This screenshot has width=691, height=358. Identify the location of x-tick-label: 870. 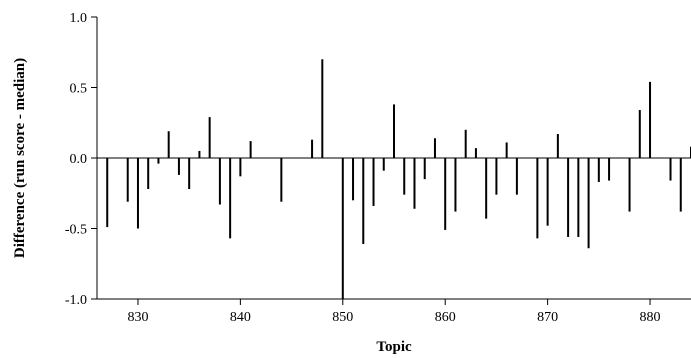
(547, 317).